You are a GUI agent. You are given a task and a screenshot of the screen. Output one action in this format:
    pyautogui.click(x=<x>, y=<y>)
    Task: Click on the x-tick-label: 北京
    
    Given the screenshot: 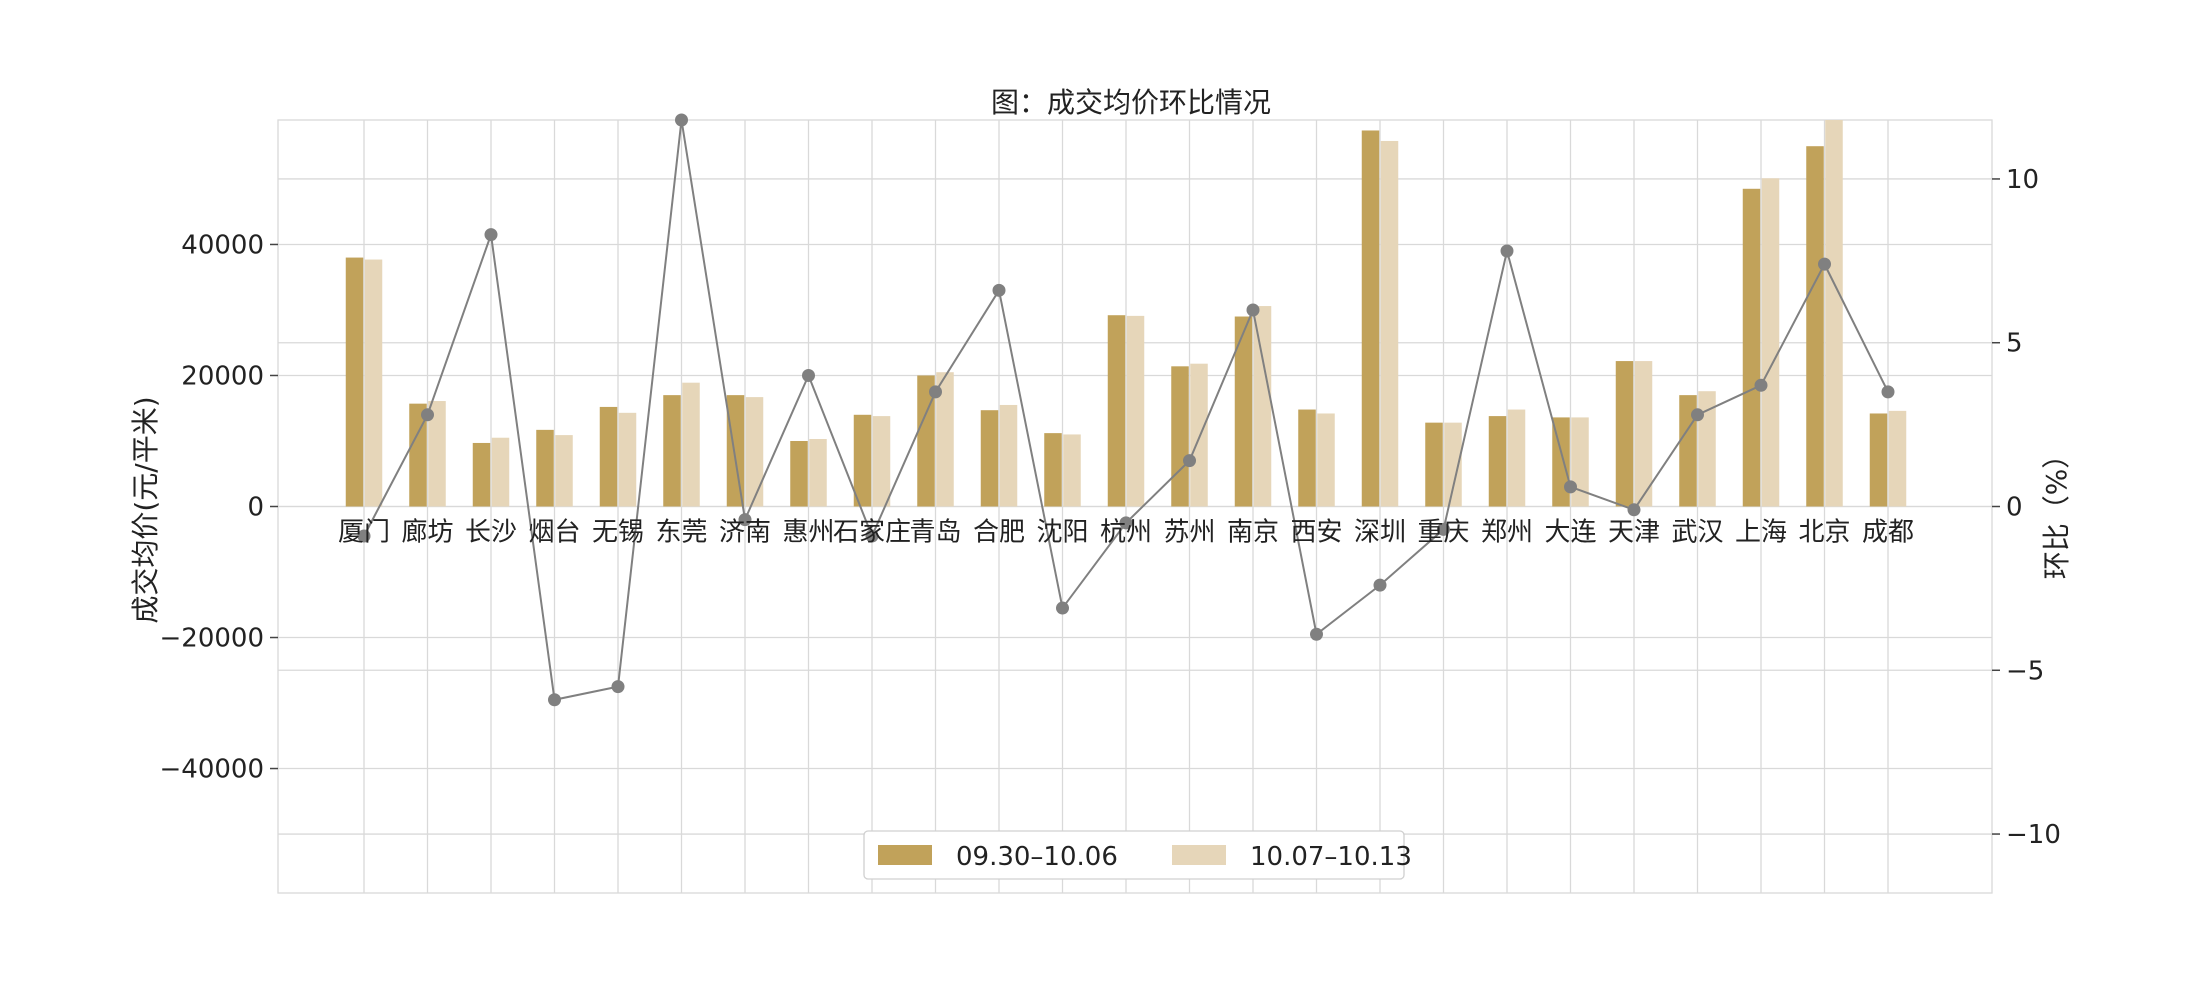 What is the action you would take?
    pyautogui.click(x=1824, y=533)
    